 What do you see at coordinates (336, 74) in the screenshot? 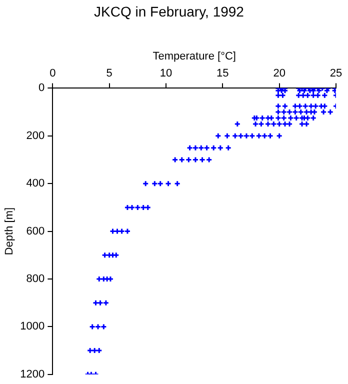
I see `x-tick-label: 25` at bounding box center [336, 74].